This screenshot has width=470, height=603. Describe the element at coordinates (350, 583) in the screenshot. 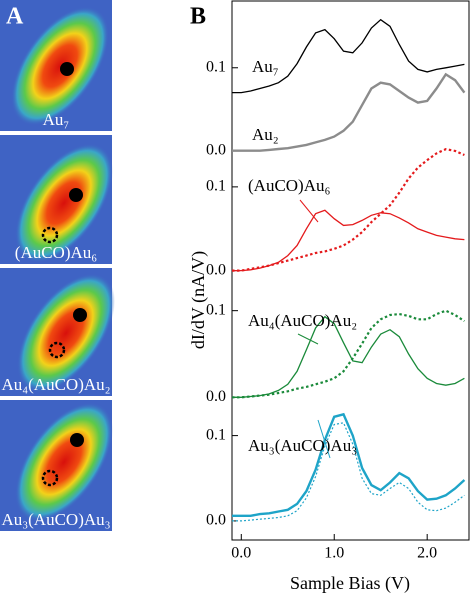

I see `x-axis-label: Sample Bias (V)` at that location.